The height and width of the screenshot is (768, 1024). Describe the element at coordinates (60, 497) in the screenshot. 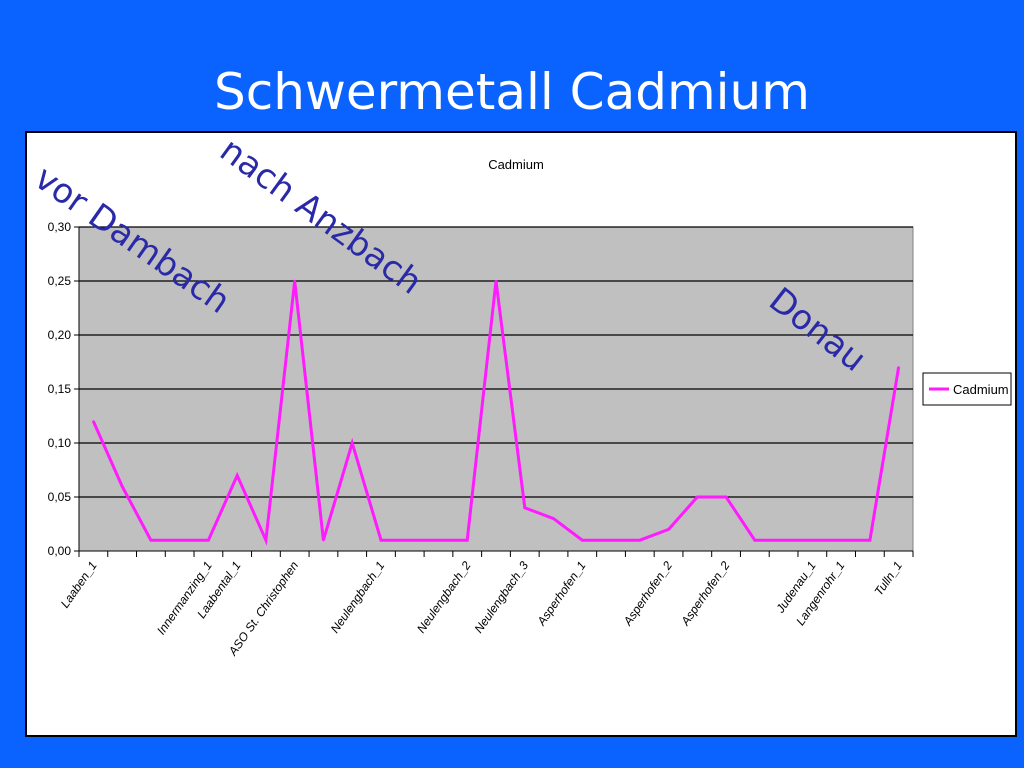

I see `y-tick-label: 0,05` at that location.